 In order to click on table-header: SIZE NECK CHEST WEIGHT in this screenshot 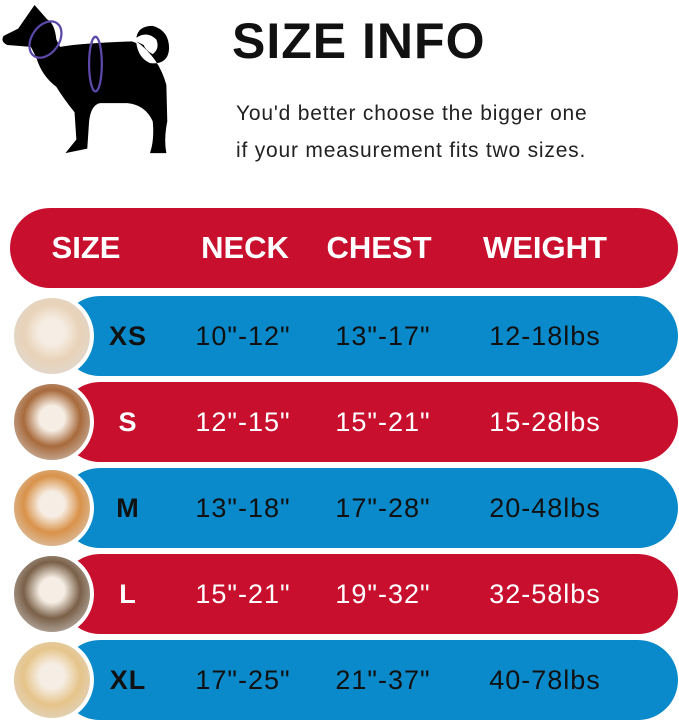, I will do `click(344, 248)`.